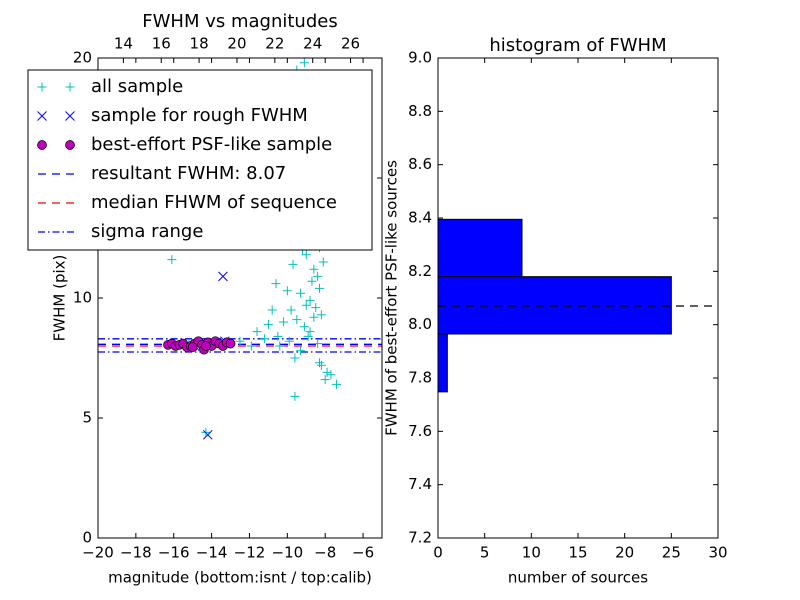  I want to click on legend-label: sigma range, so click(147, 231).